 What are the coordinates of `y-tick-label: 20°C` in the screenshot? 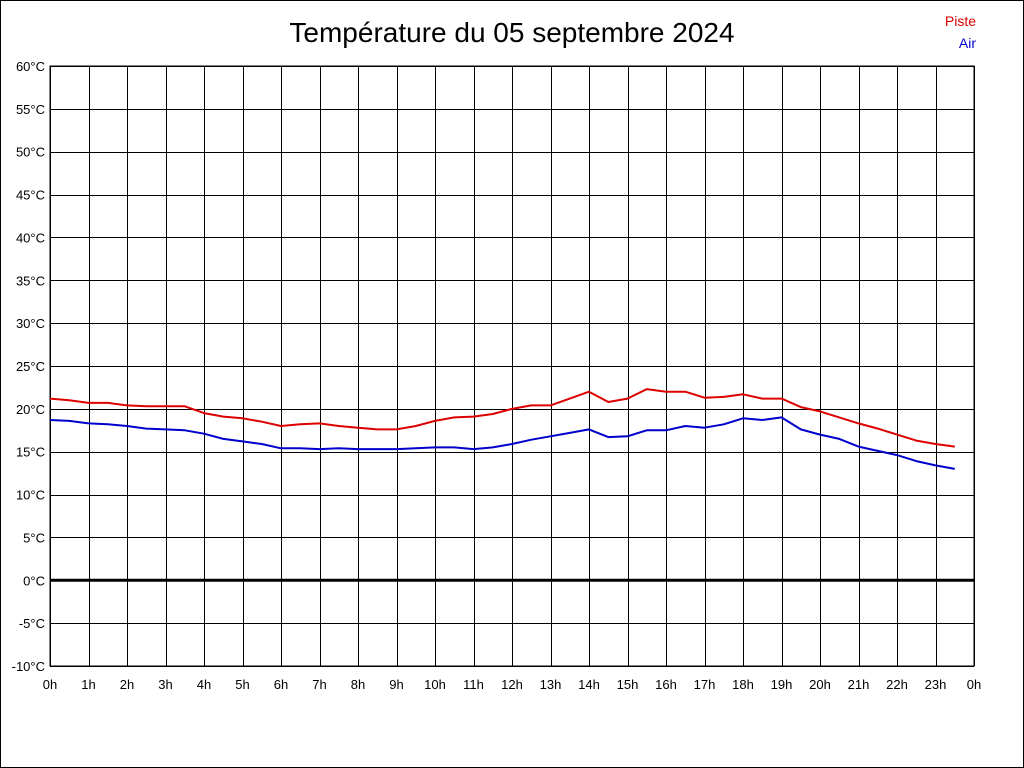 It's located at (30, 409).